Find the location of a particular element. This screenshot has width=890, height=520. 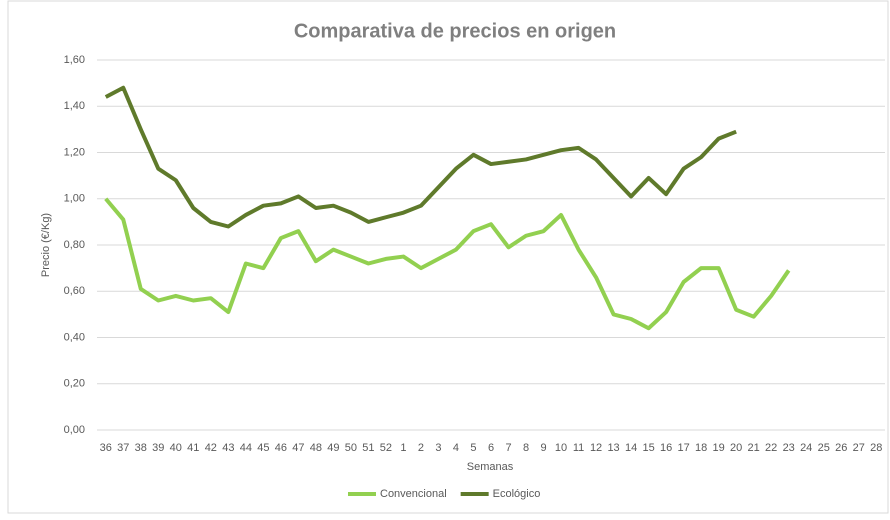

x-tick-label: 42 is located at coordinates (211, 448).